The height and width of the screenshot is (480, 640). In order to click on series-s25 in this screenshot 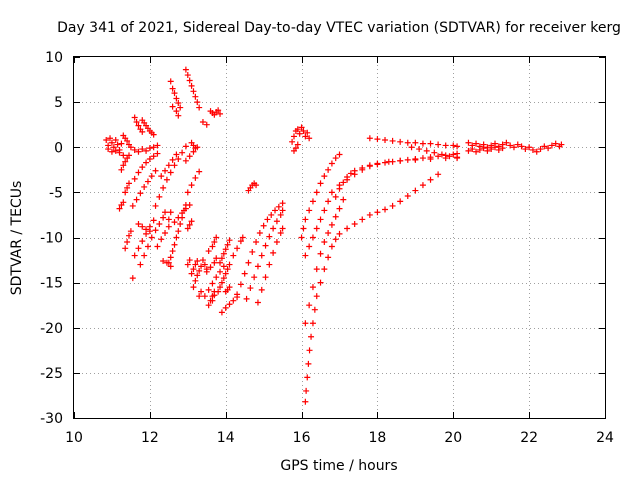, I will do `click(182, 214)`.